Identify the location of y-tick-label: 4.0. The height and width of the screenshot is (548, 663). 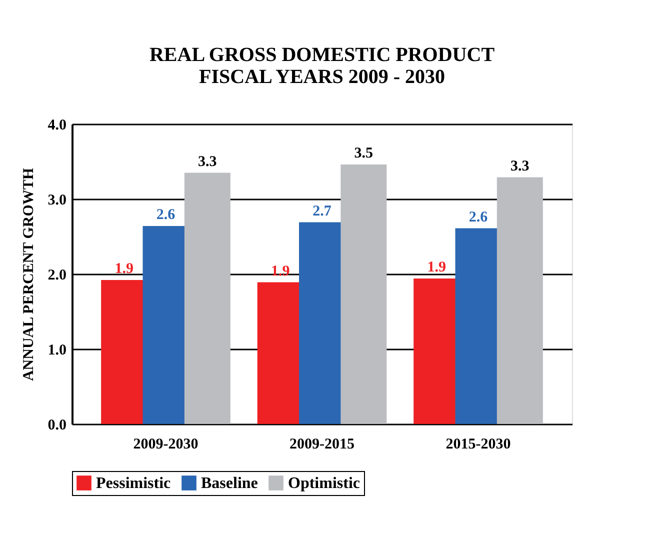
(57, 126).